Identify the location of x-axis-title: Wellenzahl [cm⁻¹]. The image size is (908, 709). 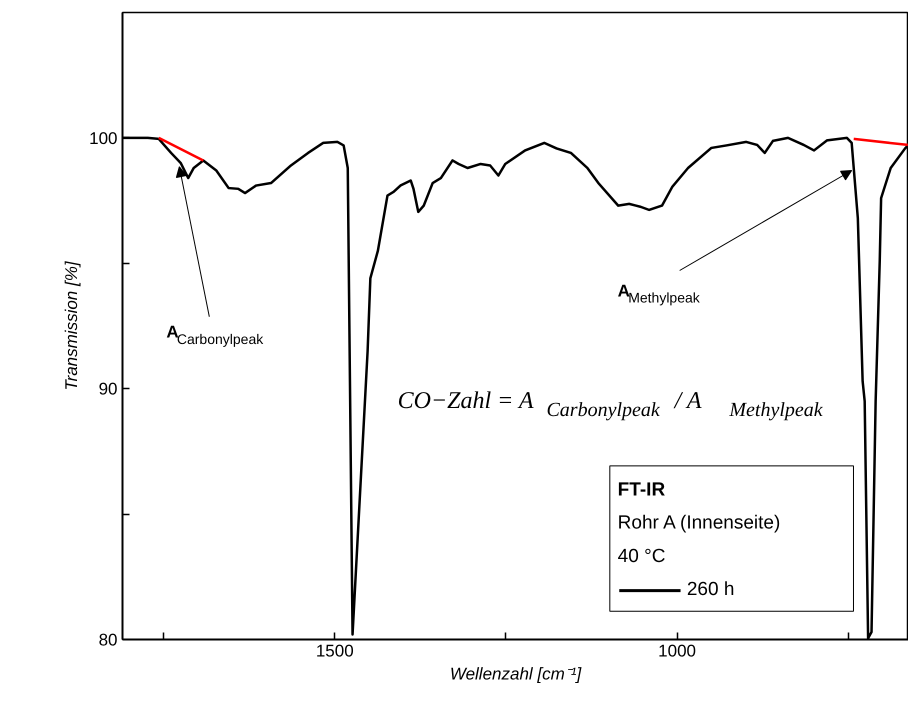
(516, 674).